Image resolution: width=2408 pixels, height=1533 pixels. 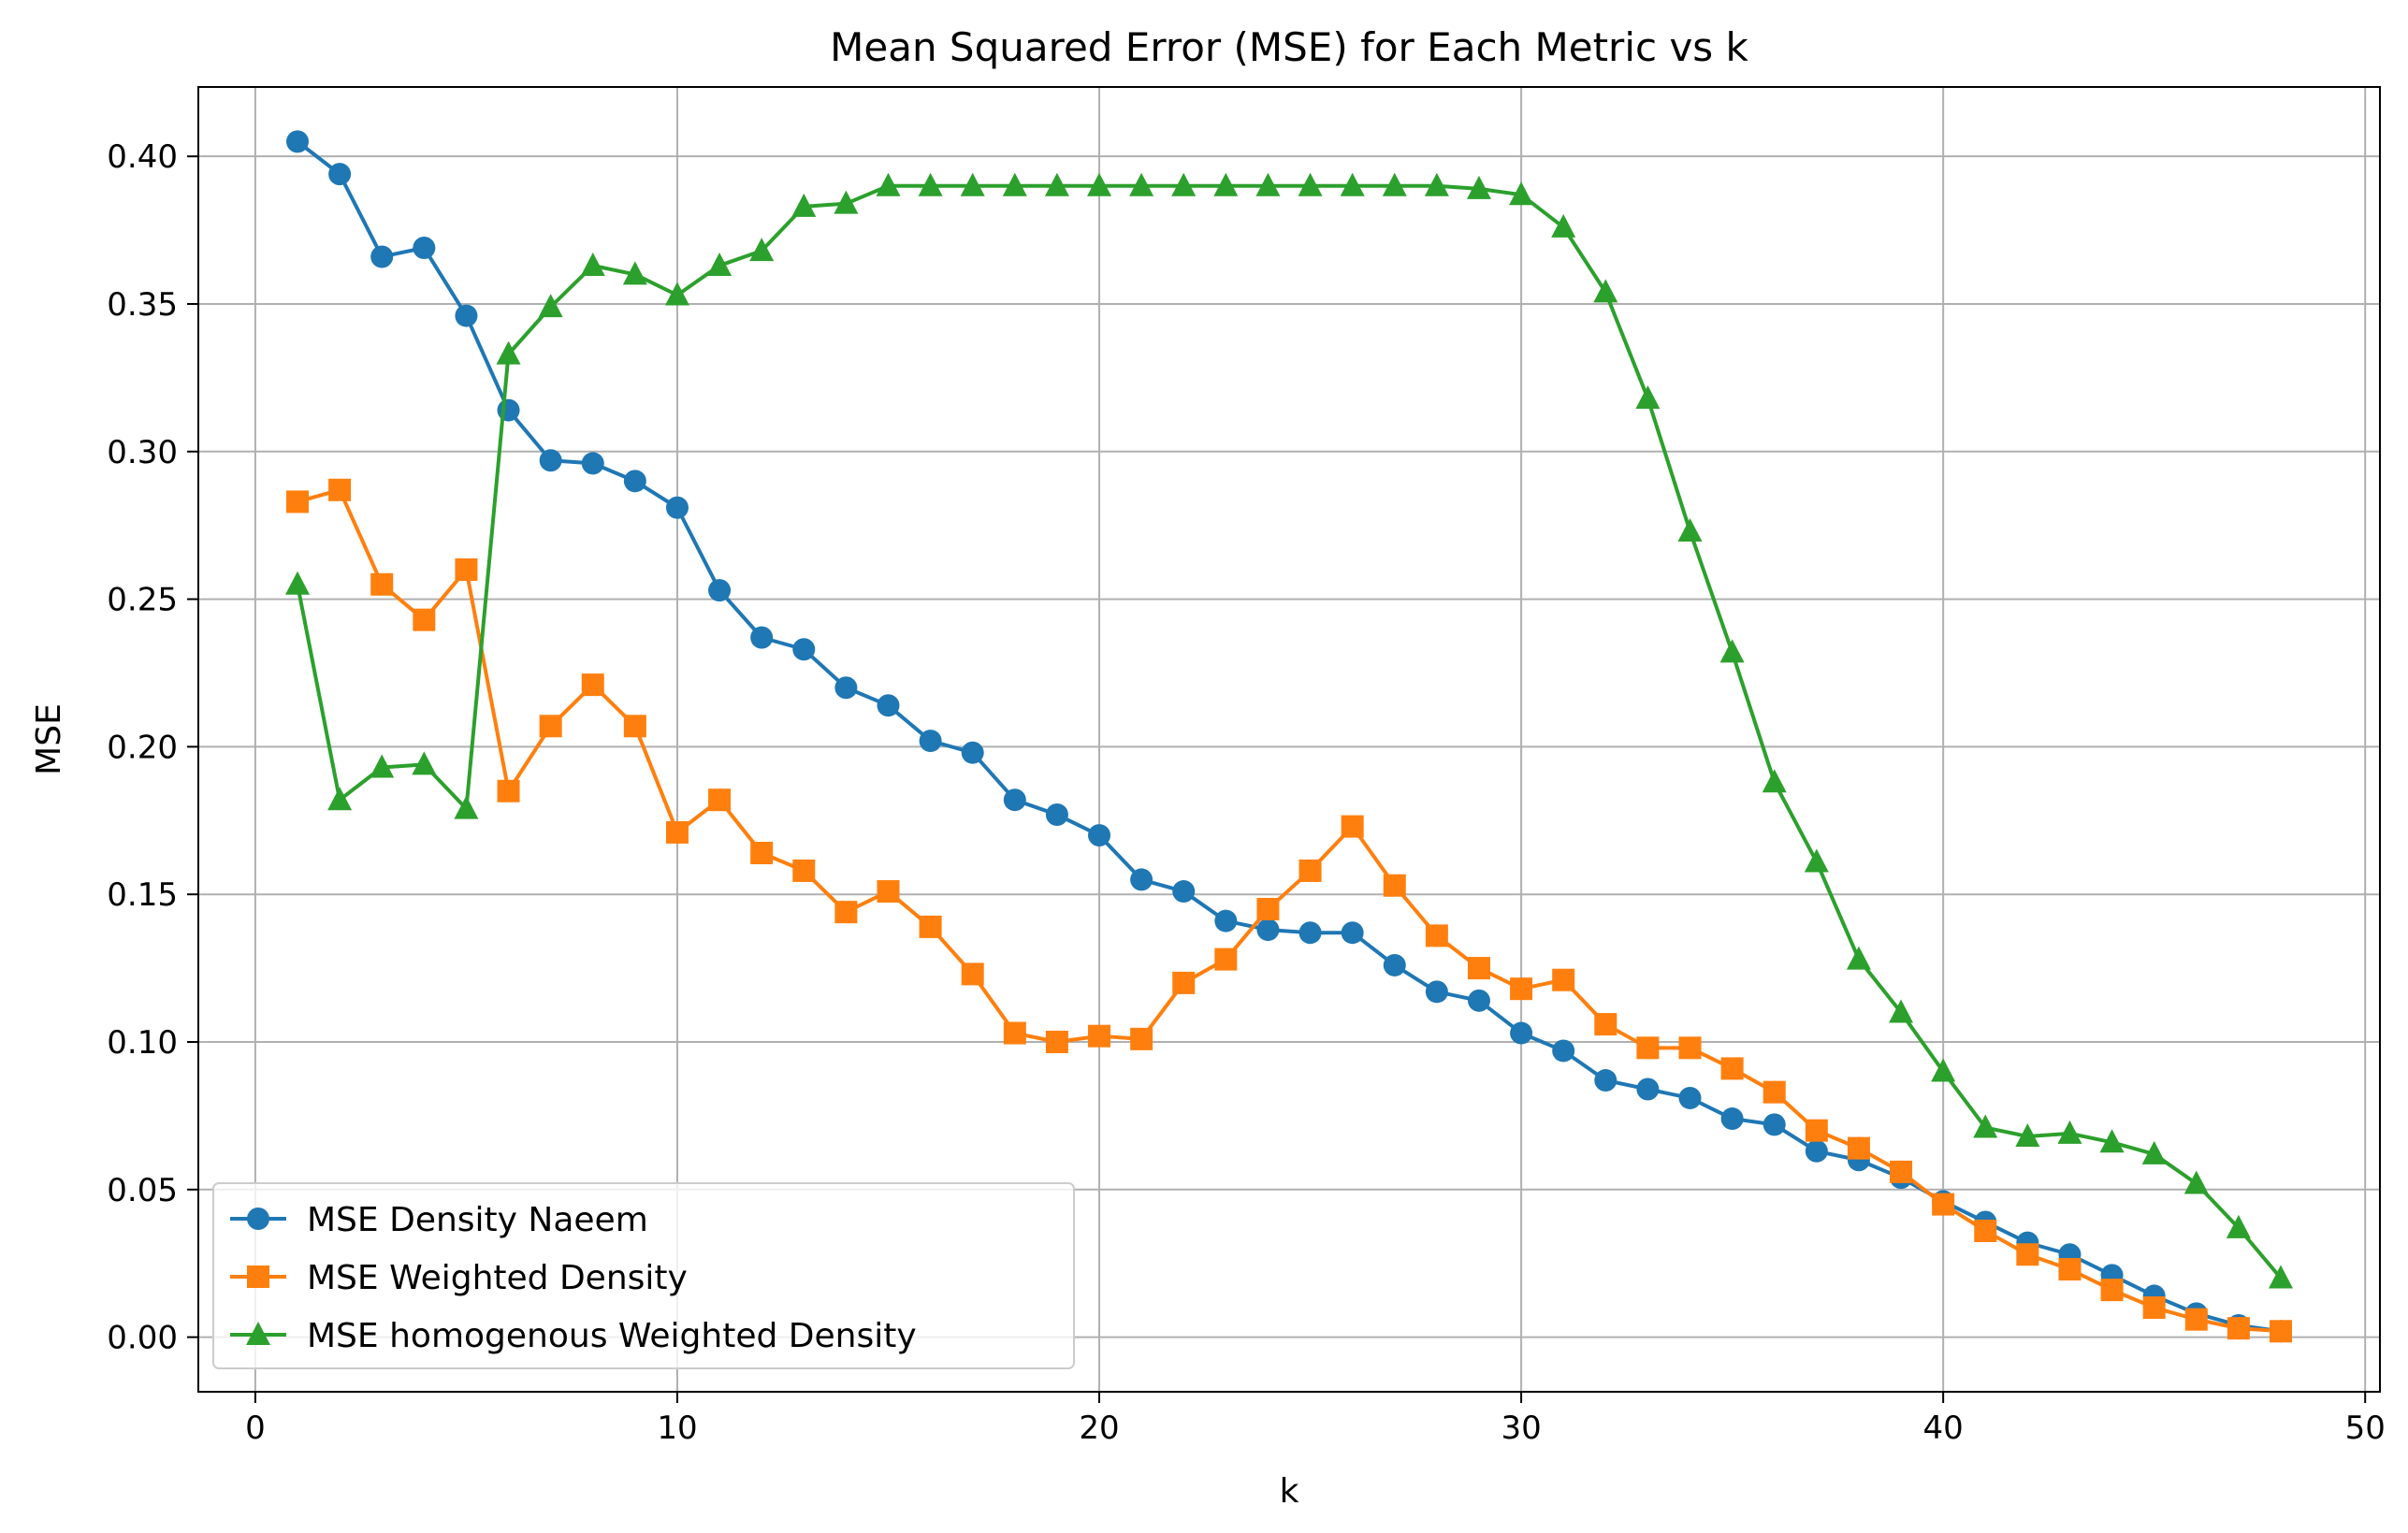 I want to click on x-tick-label: 20, so click(x=1099, y=1429).